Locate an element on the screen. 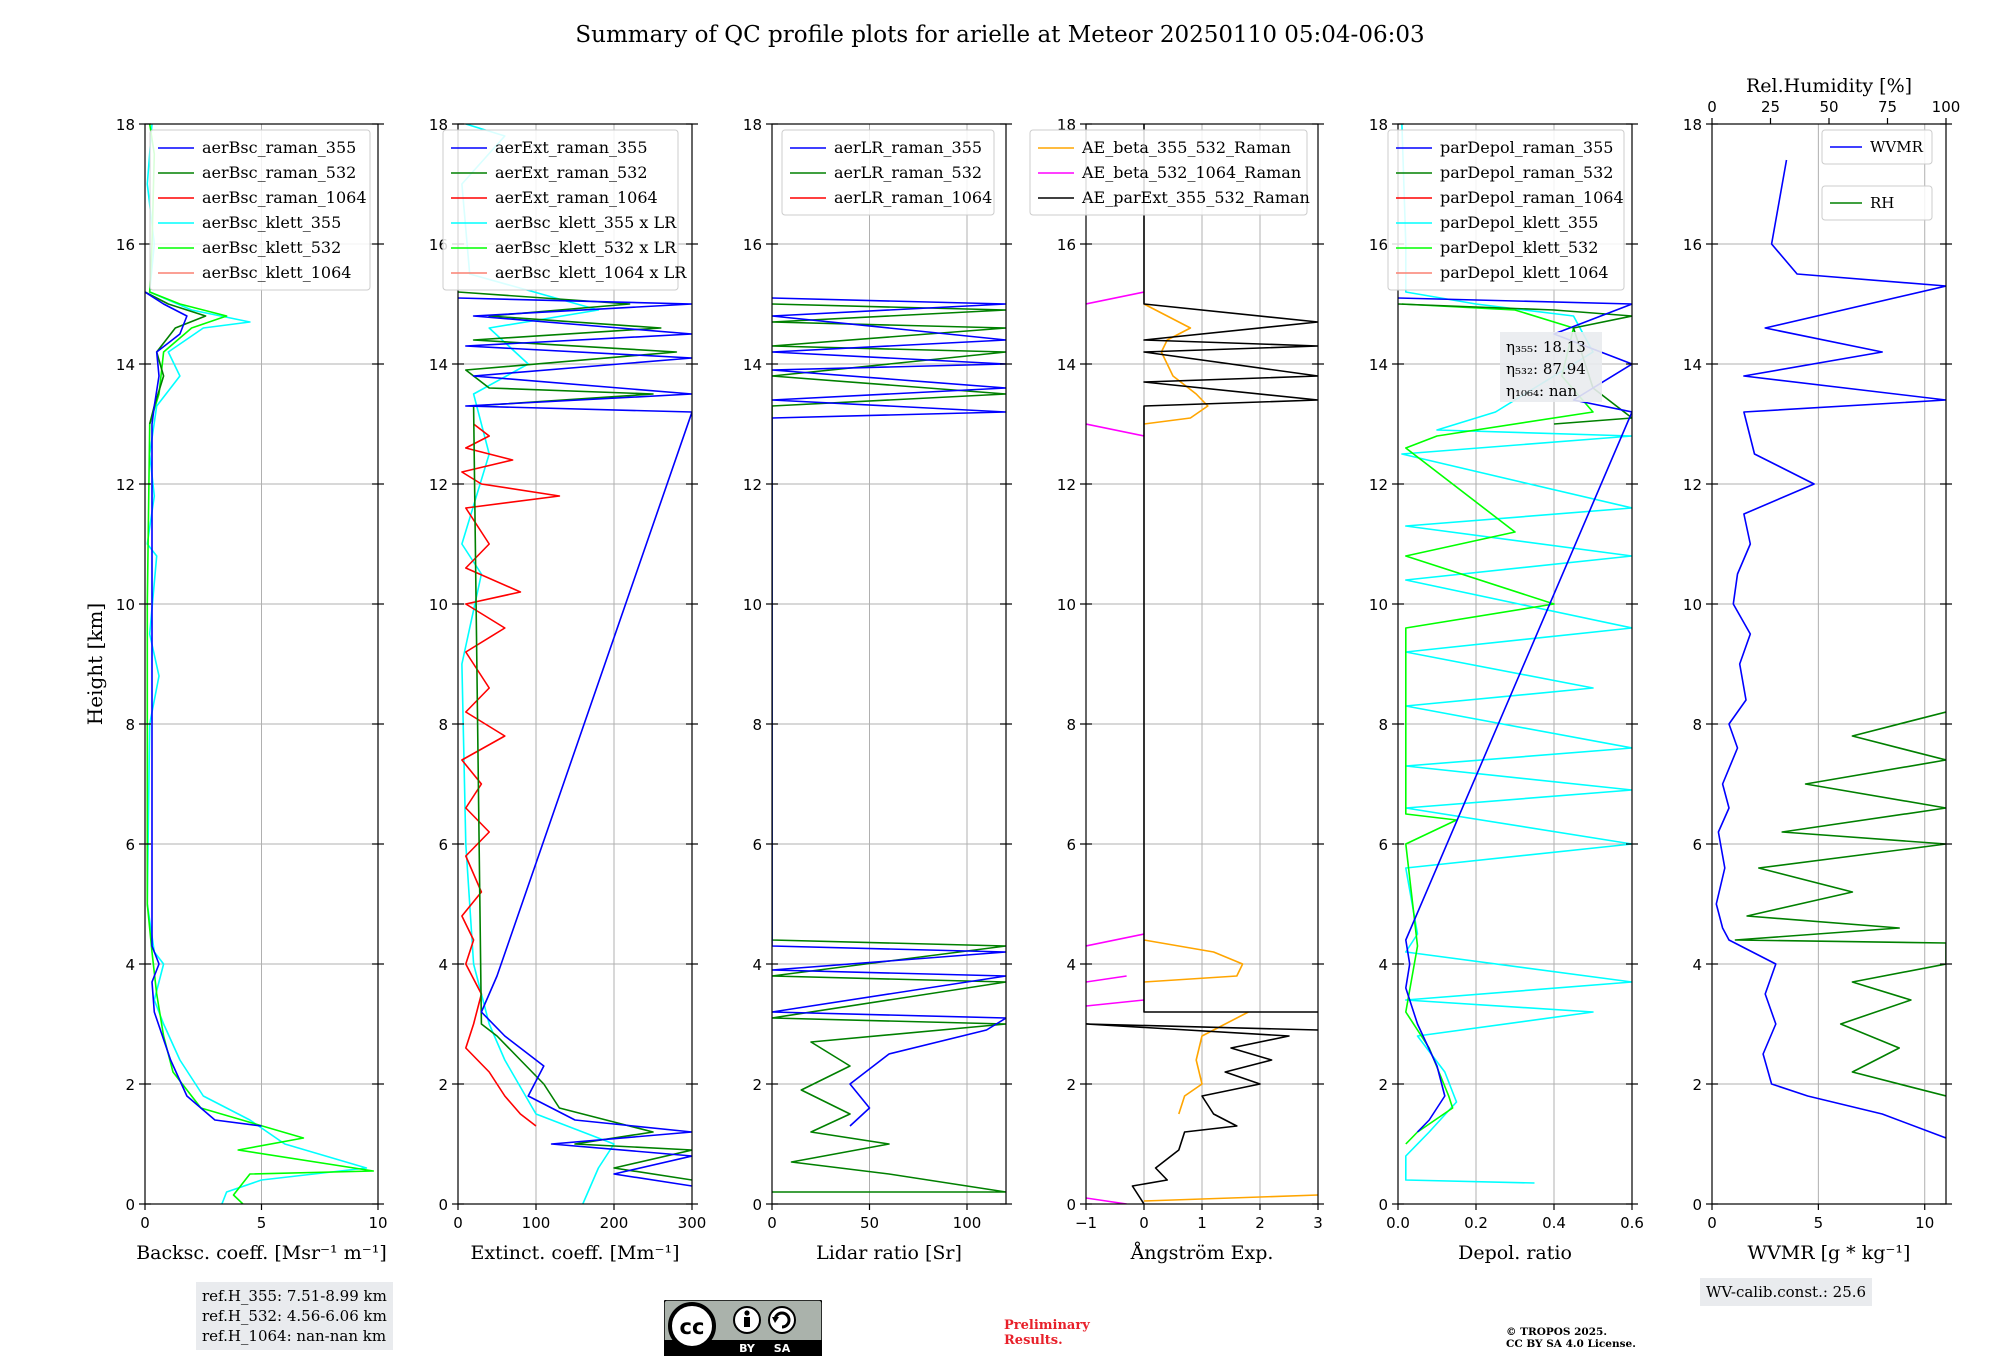  preliminary-note: Preliminary Results. is located at coordinates (1047, 1333).